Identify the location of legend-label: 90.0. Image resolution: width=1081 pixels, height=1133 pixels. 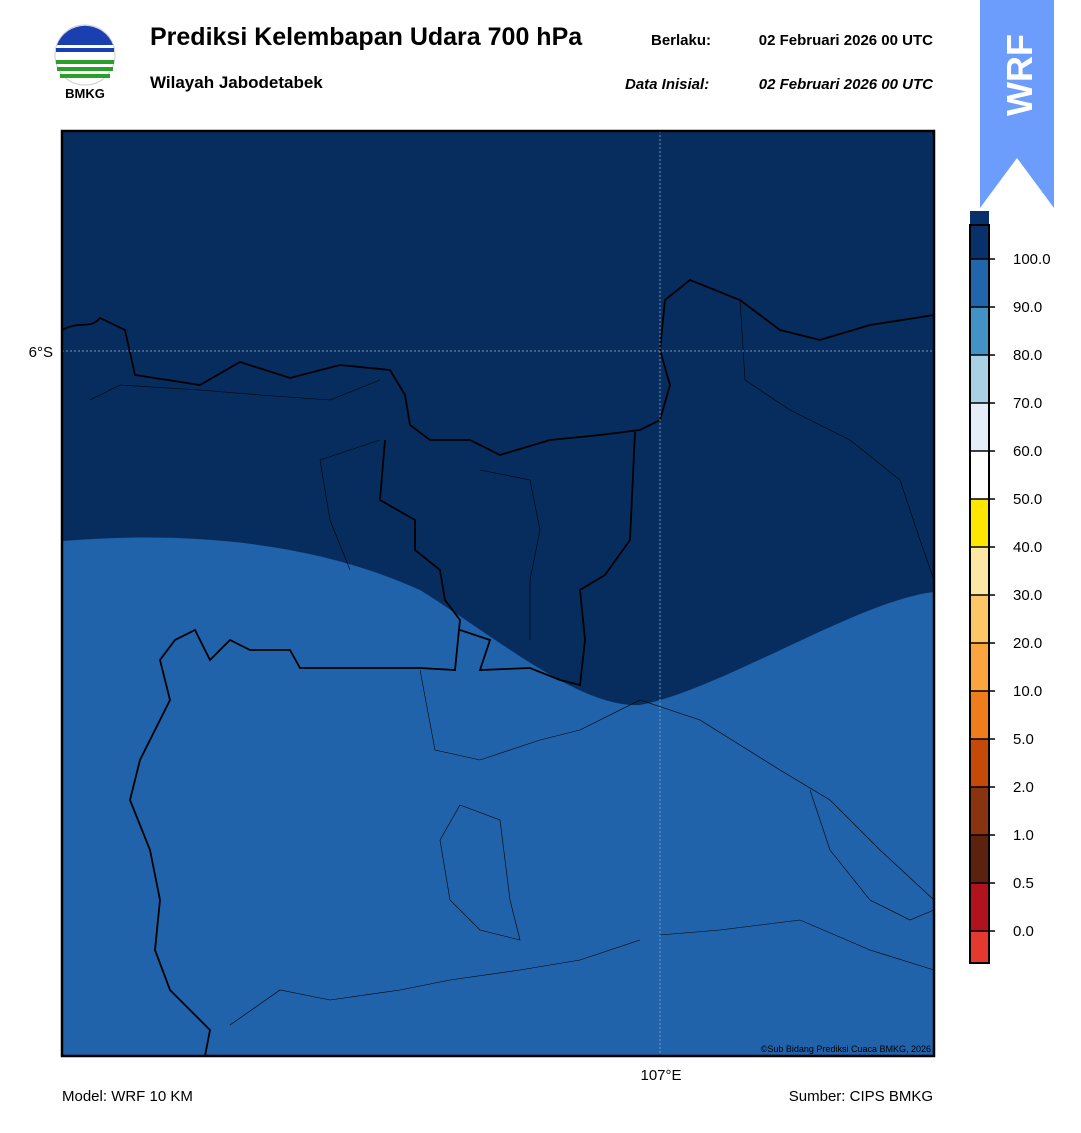
(1027, 307).